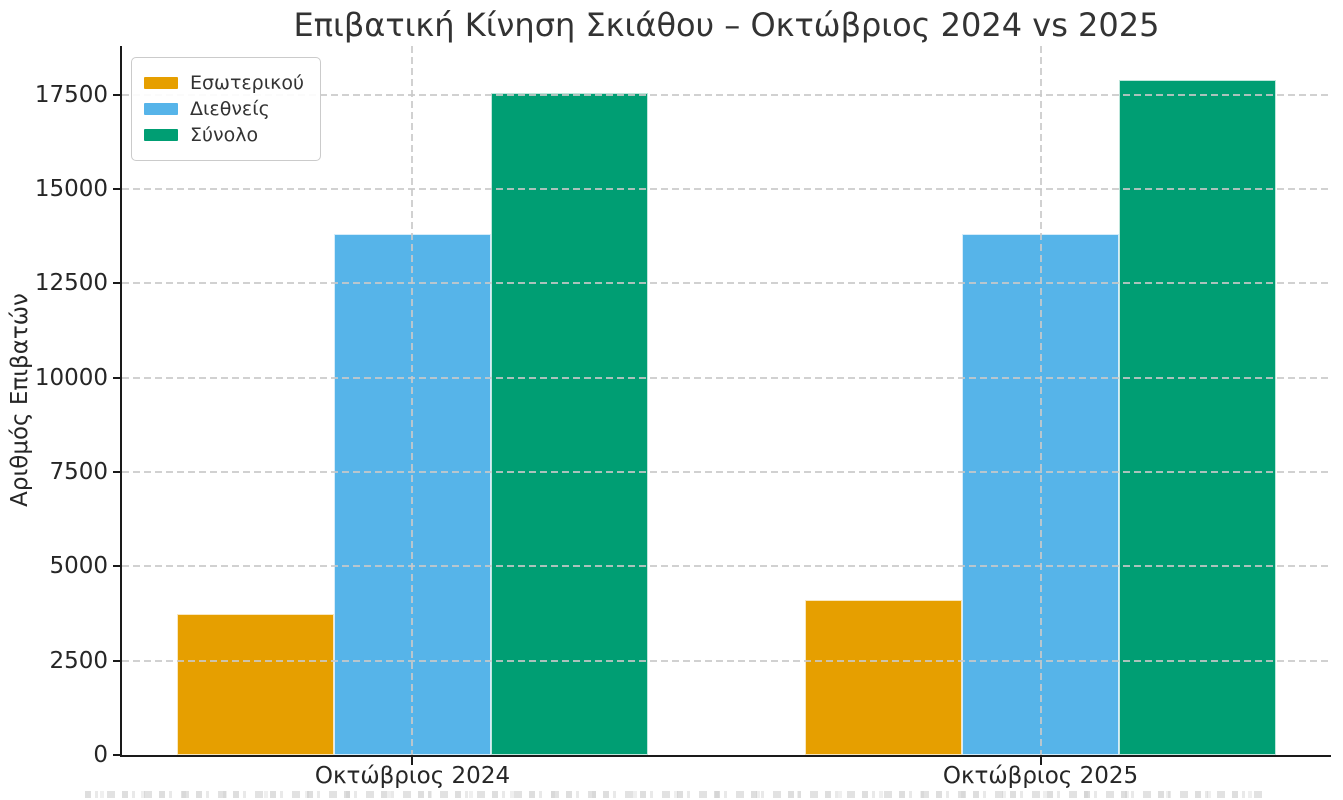 The image size is (1343, 800). What do you see at coordinates (71, 283) in the screenshot?
I see `y-tick-label: 12500` at bounding box center [71, 283].